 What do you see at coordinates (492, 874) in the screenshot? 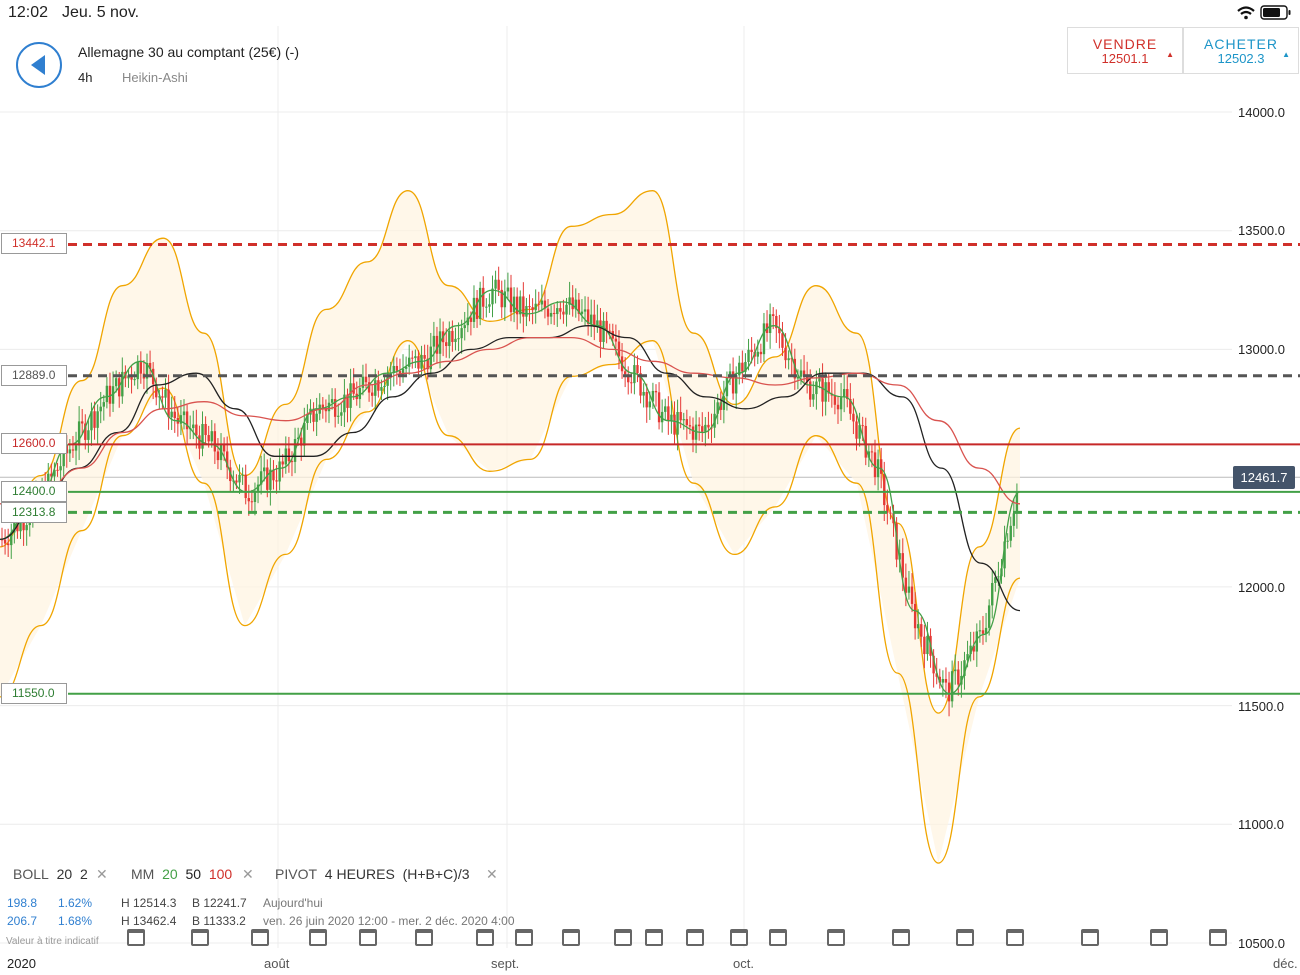
I see `remove-pivot-button: ✕` at bounding box center [492, 874].